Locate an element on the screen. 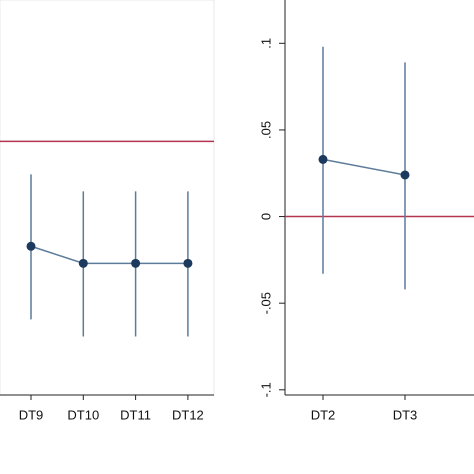 This screenshot has width=474, height=474. y-tick-label: .05 is located at coordinates (265, 130).